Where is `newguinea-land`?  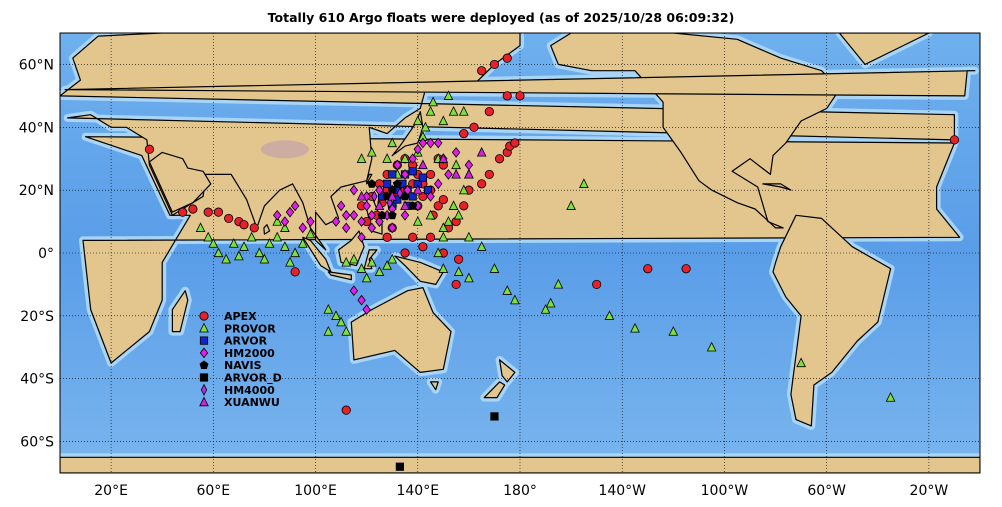 newguinea-land is located at coordinates (419, 270).